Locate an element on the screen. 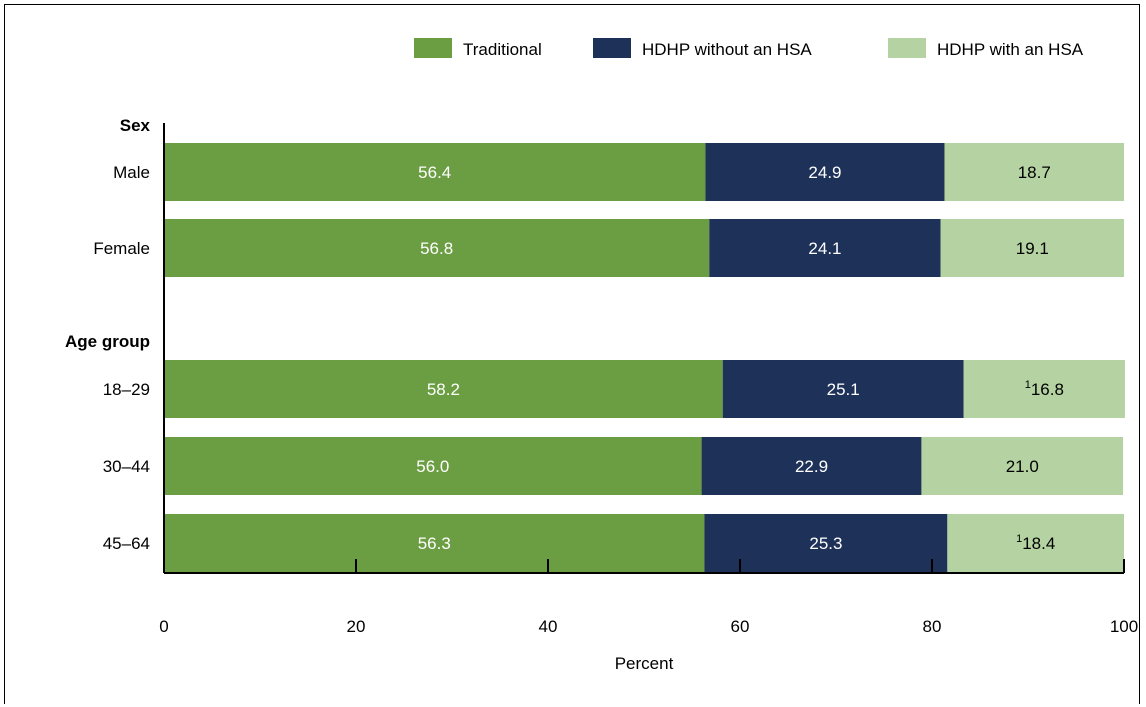  legend-swatch-traditional is located at coordinates (433, 48).